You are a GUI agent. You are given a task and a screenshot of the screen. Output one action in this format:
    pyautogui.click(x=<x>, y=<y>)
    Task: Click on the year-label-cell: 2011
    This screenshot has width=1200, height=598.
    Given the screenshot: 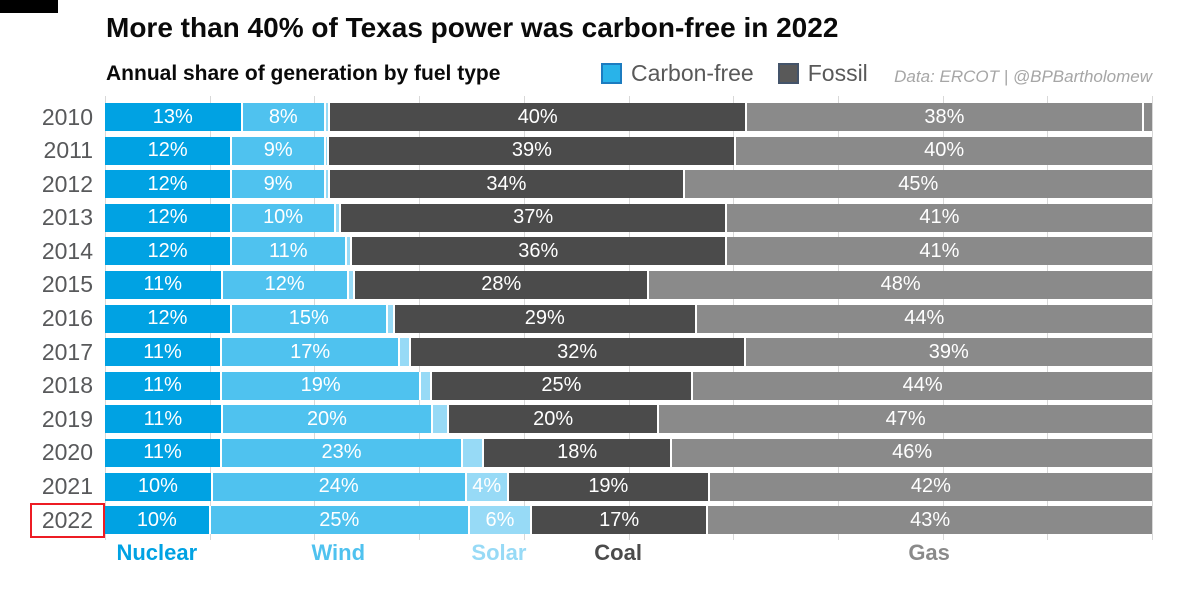 What is the action you would take?
    pyautogui.click(x=52, y=151)
    